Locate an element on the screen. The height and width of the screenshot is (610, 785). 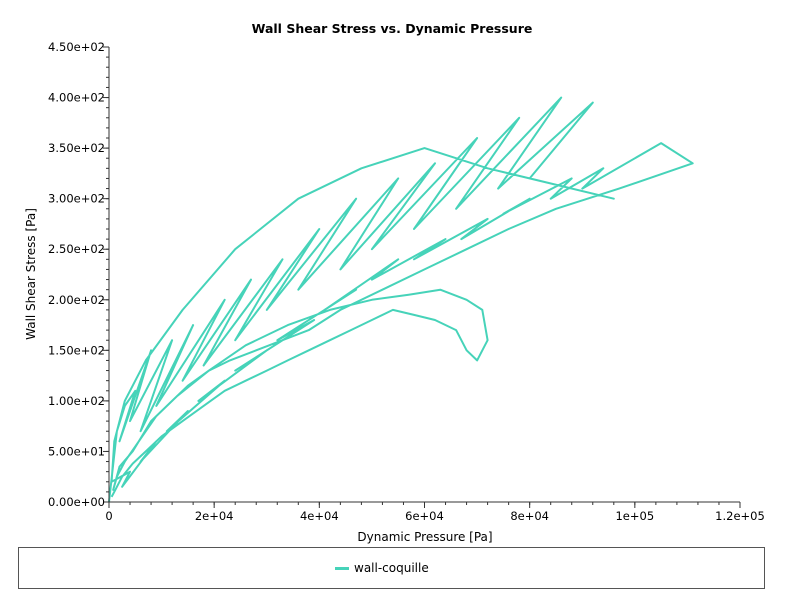
y-tick-label: 3.50e+02 is located at coordinates (76, 148).